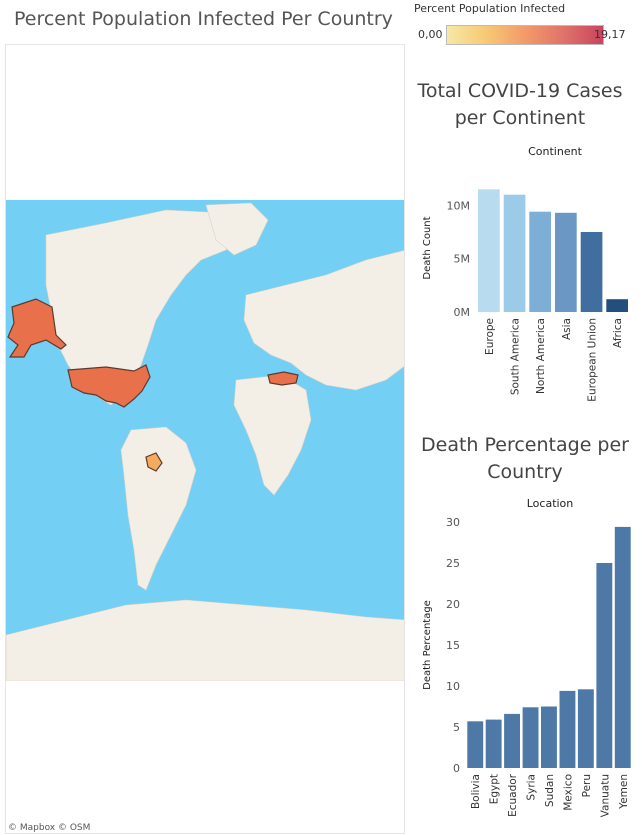 The image size is (642, 835). What do you see at coordinates (475, 744) in the screenshot?
I see `country-bar-bolivia` at bounding box center [475, 744].